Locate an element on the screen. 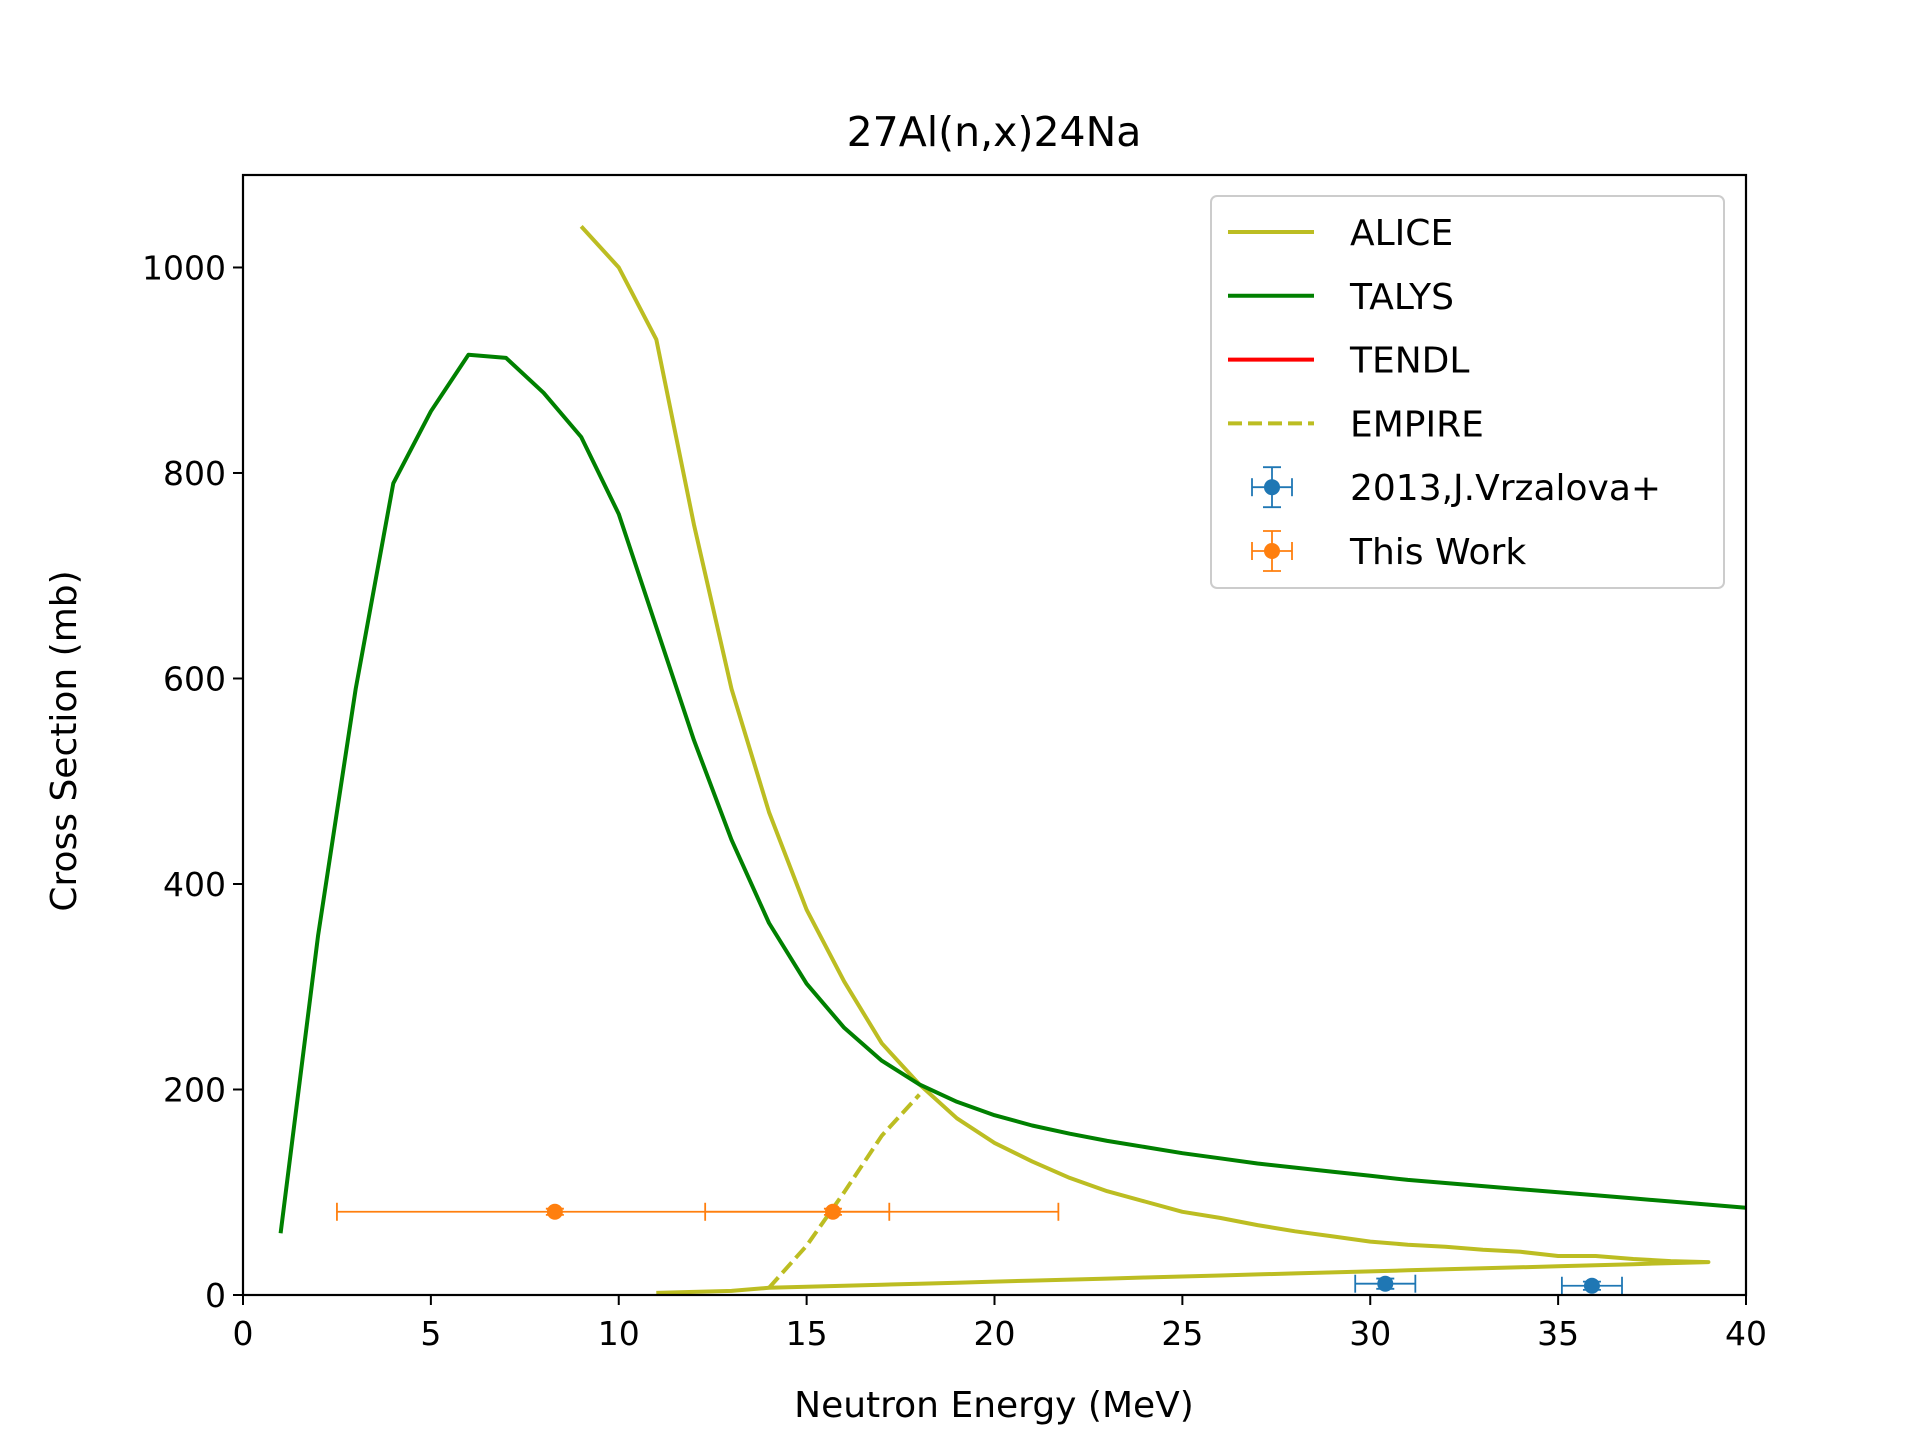 This screenshot has width=1920, height=1440. x-tick-label: 40 is located at coordinates (1746, 1333).